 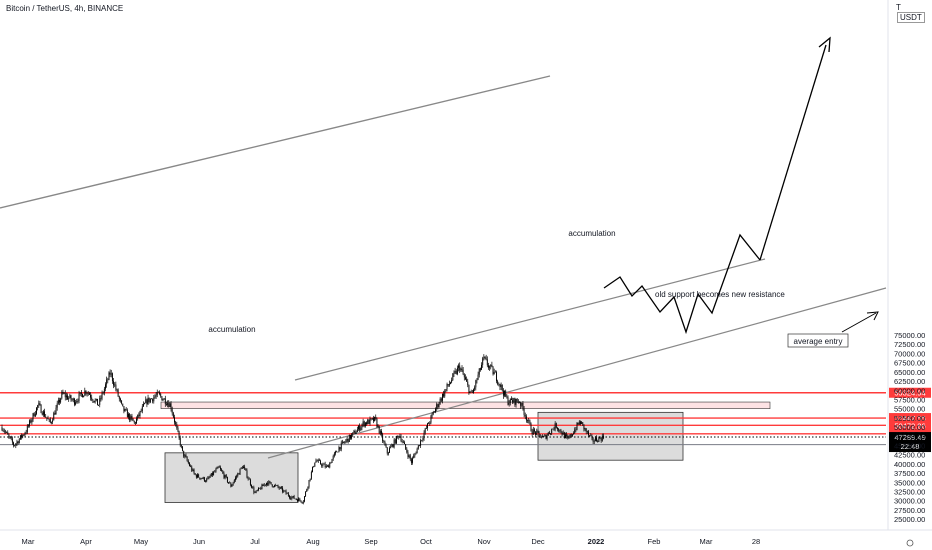 I want to click on current-price-label: 47289.49, so click(x=909, y=437).